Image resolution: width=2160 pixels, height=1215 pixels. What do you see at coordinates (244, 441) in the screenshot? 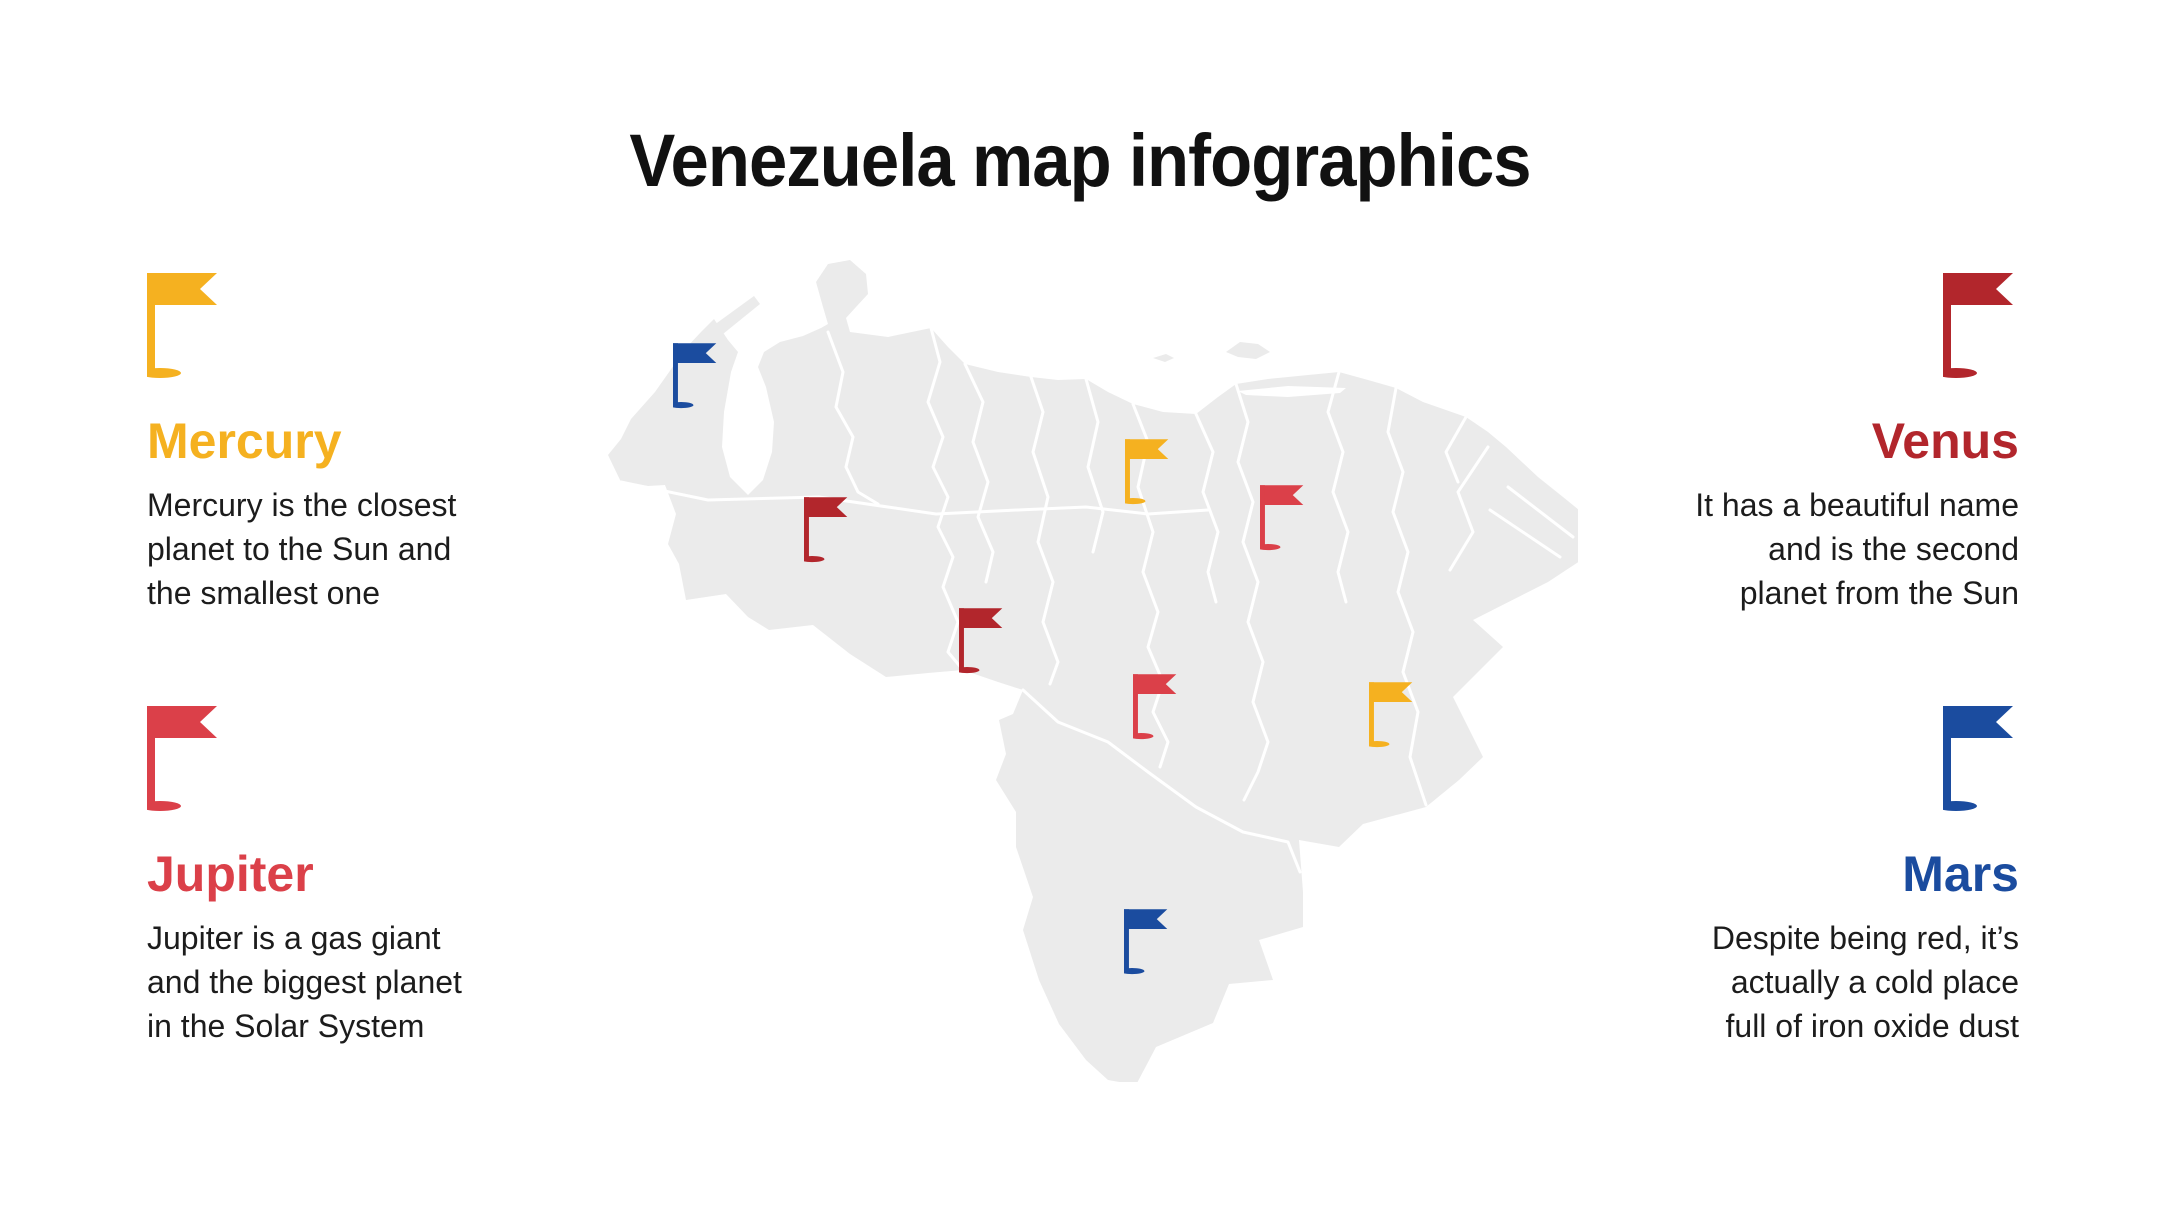
I see `planet-name: Mercury` at bounding box center [244, 441].